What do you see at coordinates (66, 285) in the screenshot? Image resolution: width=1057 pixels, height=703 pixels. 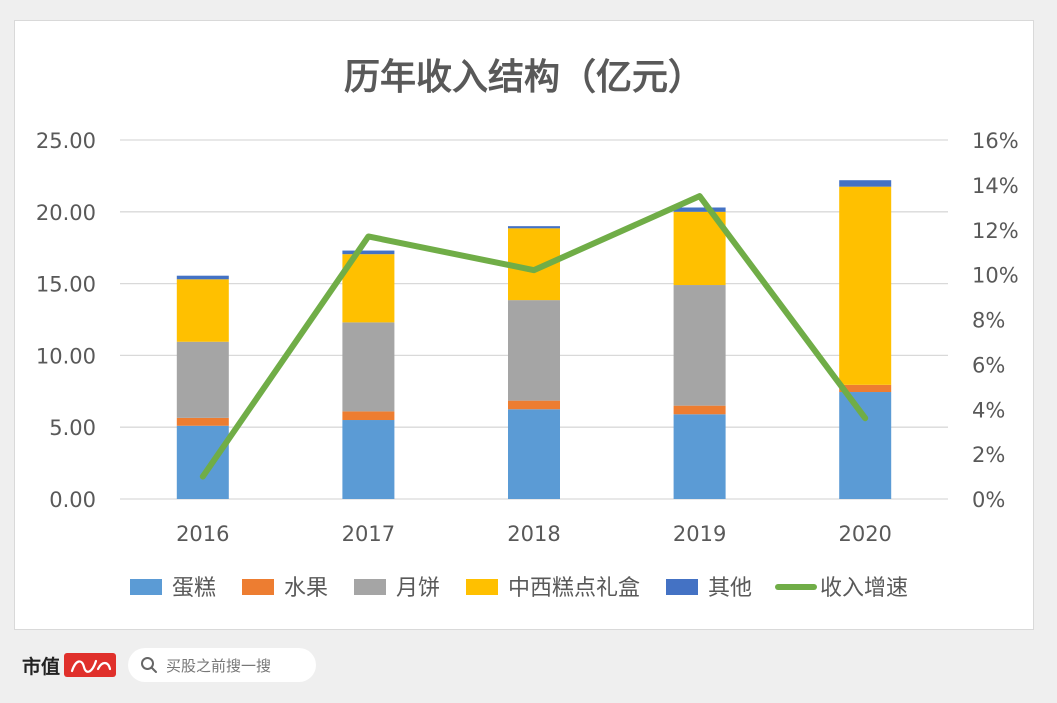 I see `left-axis-tick-label: 15.00` at bounding box center [66, 285].